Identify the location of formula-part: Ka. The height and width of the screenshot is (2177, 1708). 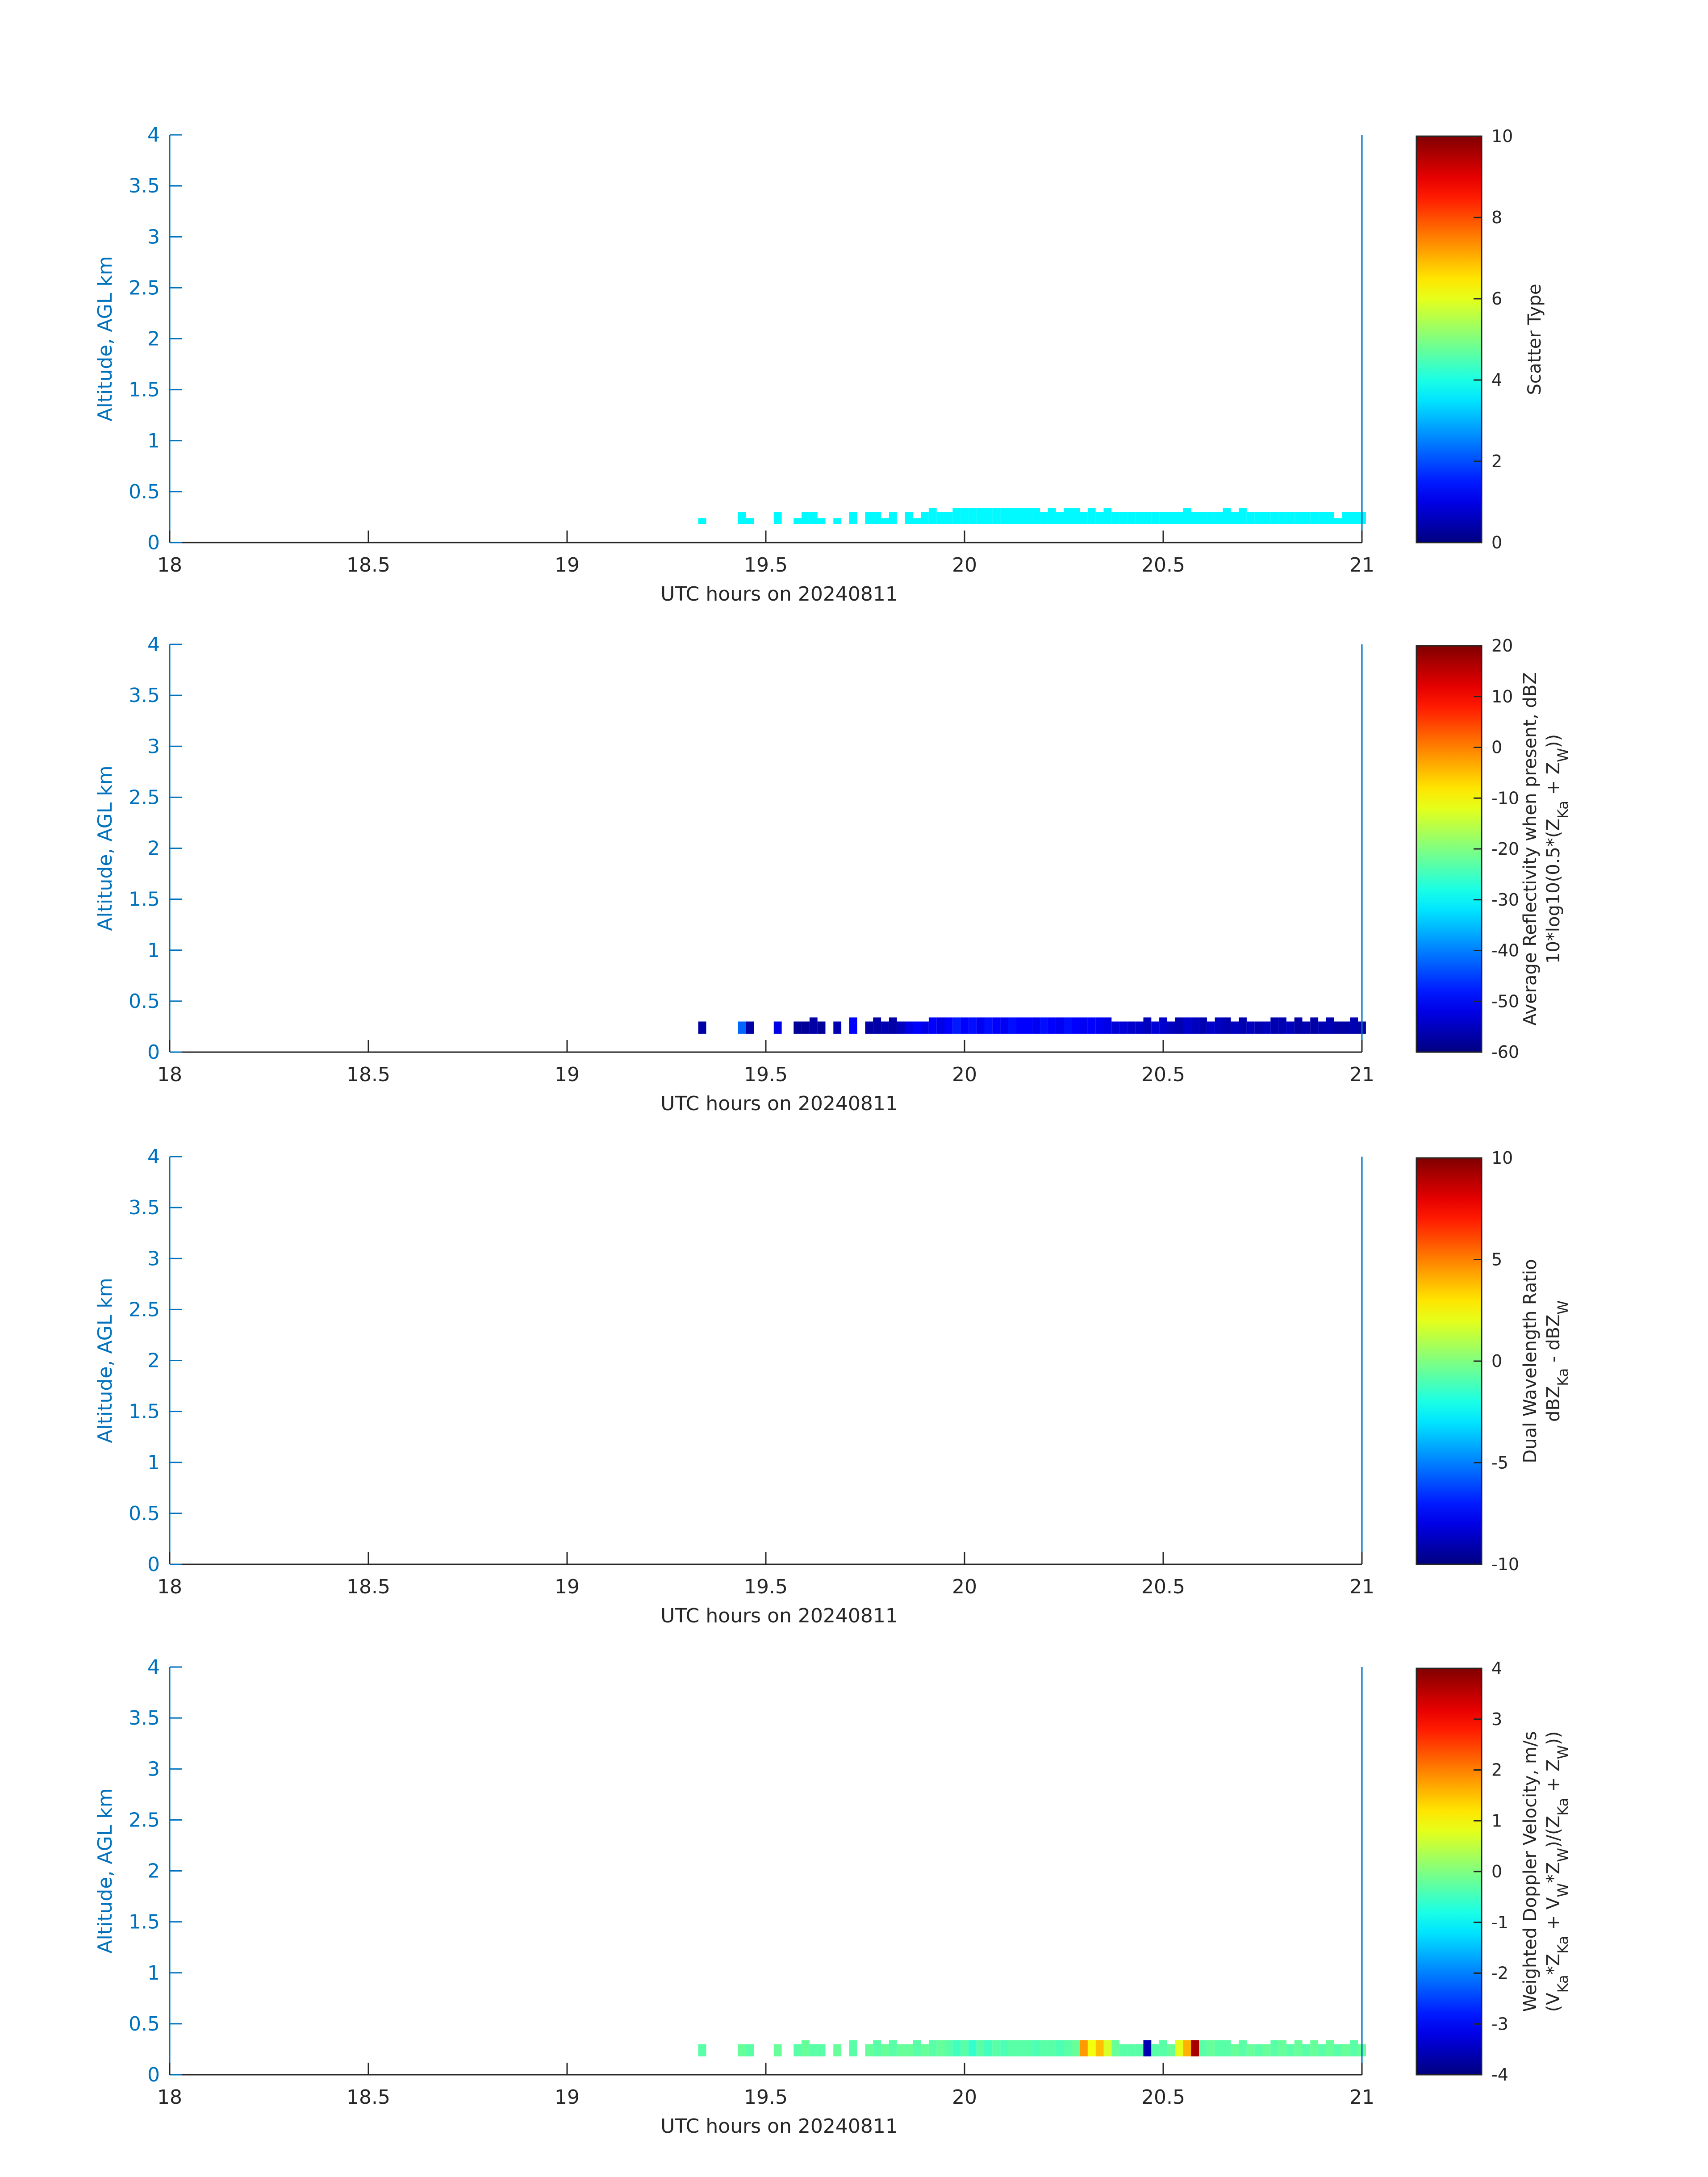
(1562, 1807).